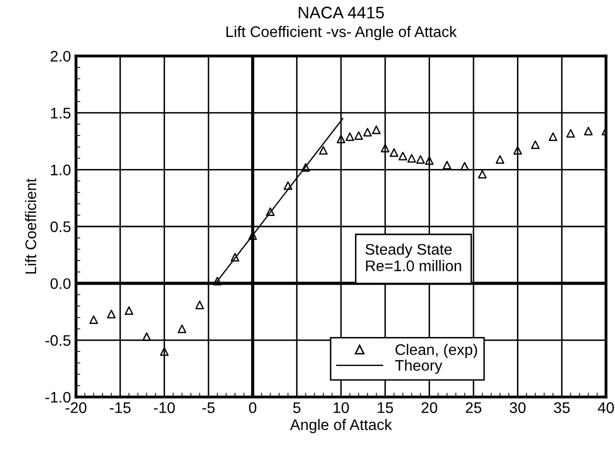 The image size is (615, 451). Describe the element at coordinates (76, 408) in the screenshot. I see `x-tick-label: -20` at that location.